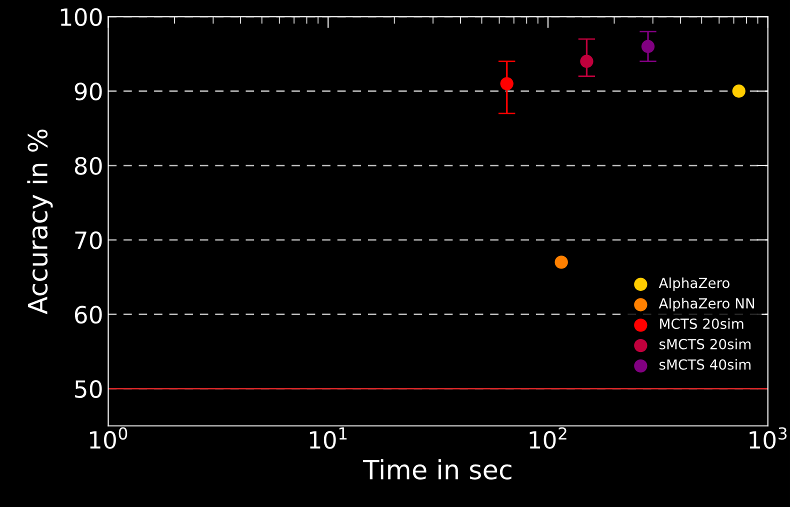 The image size is (790, 507). What do you see at coordinates (88, 240) in the screenshot?
I see `y-tick-label: 70` at bounding box center [88, 240].